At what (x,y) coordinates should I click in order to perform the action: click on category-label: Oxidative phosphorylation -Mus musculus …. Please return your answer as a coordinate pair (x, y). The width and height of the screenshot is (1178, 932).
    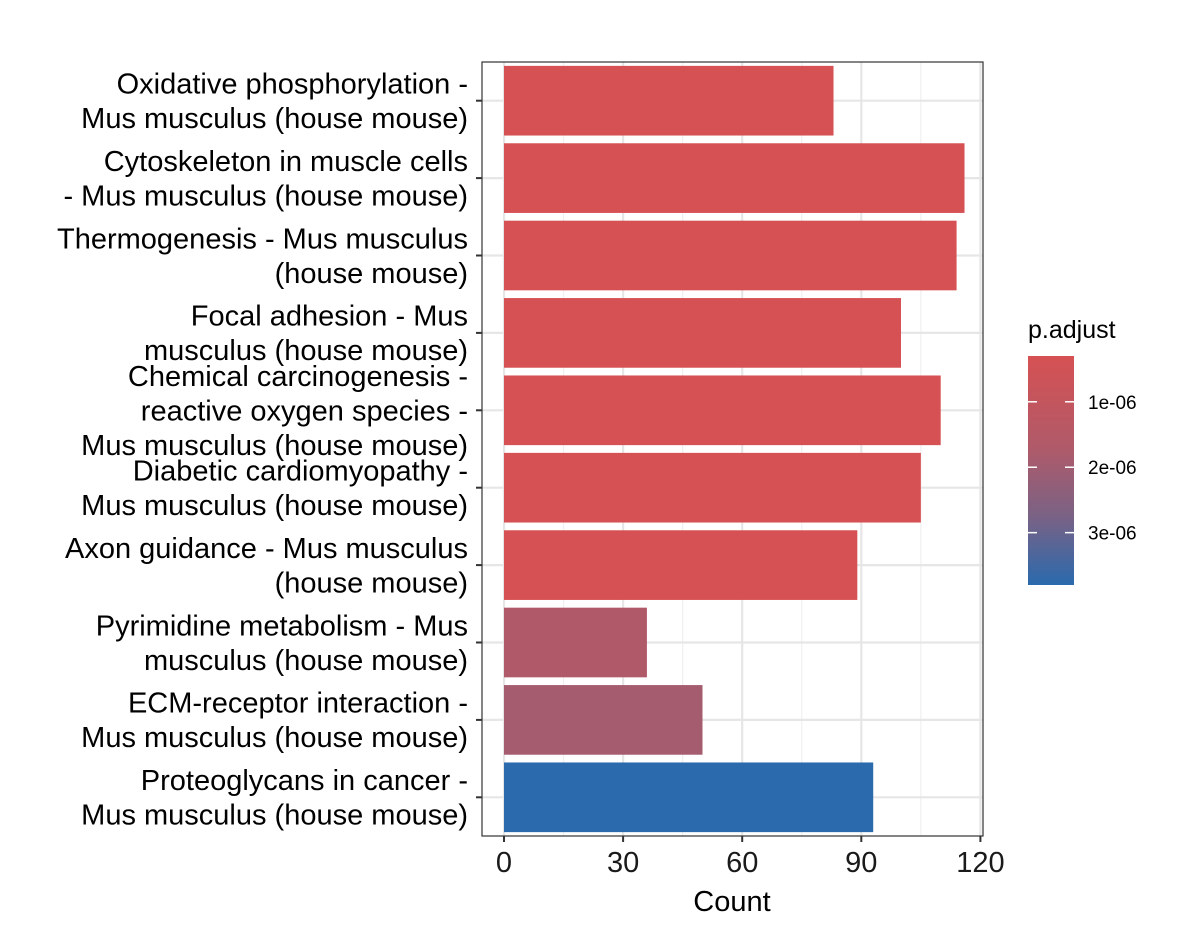
    Looking at the image, I should click on (274, 101).